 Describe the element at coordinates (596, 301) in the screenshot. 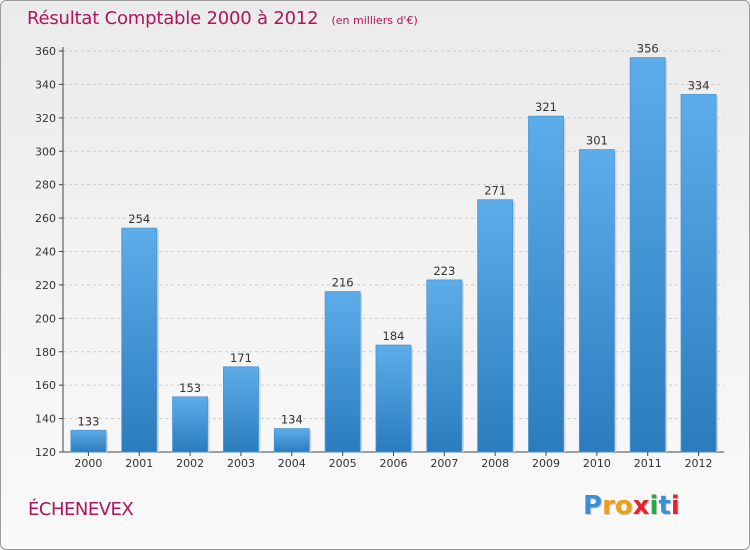

I see `bar-2010` at that location.